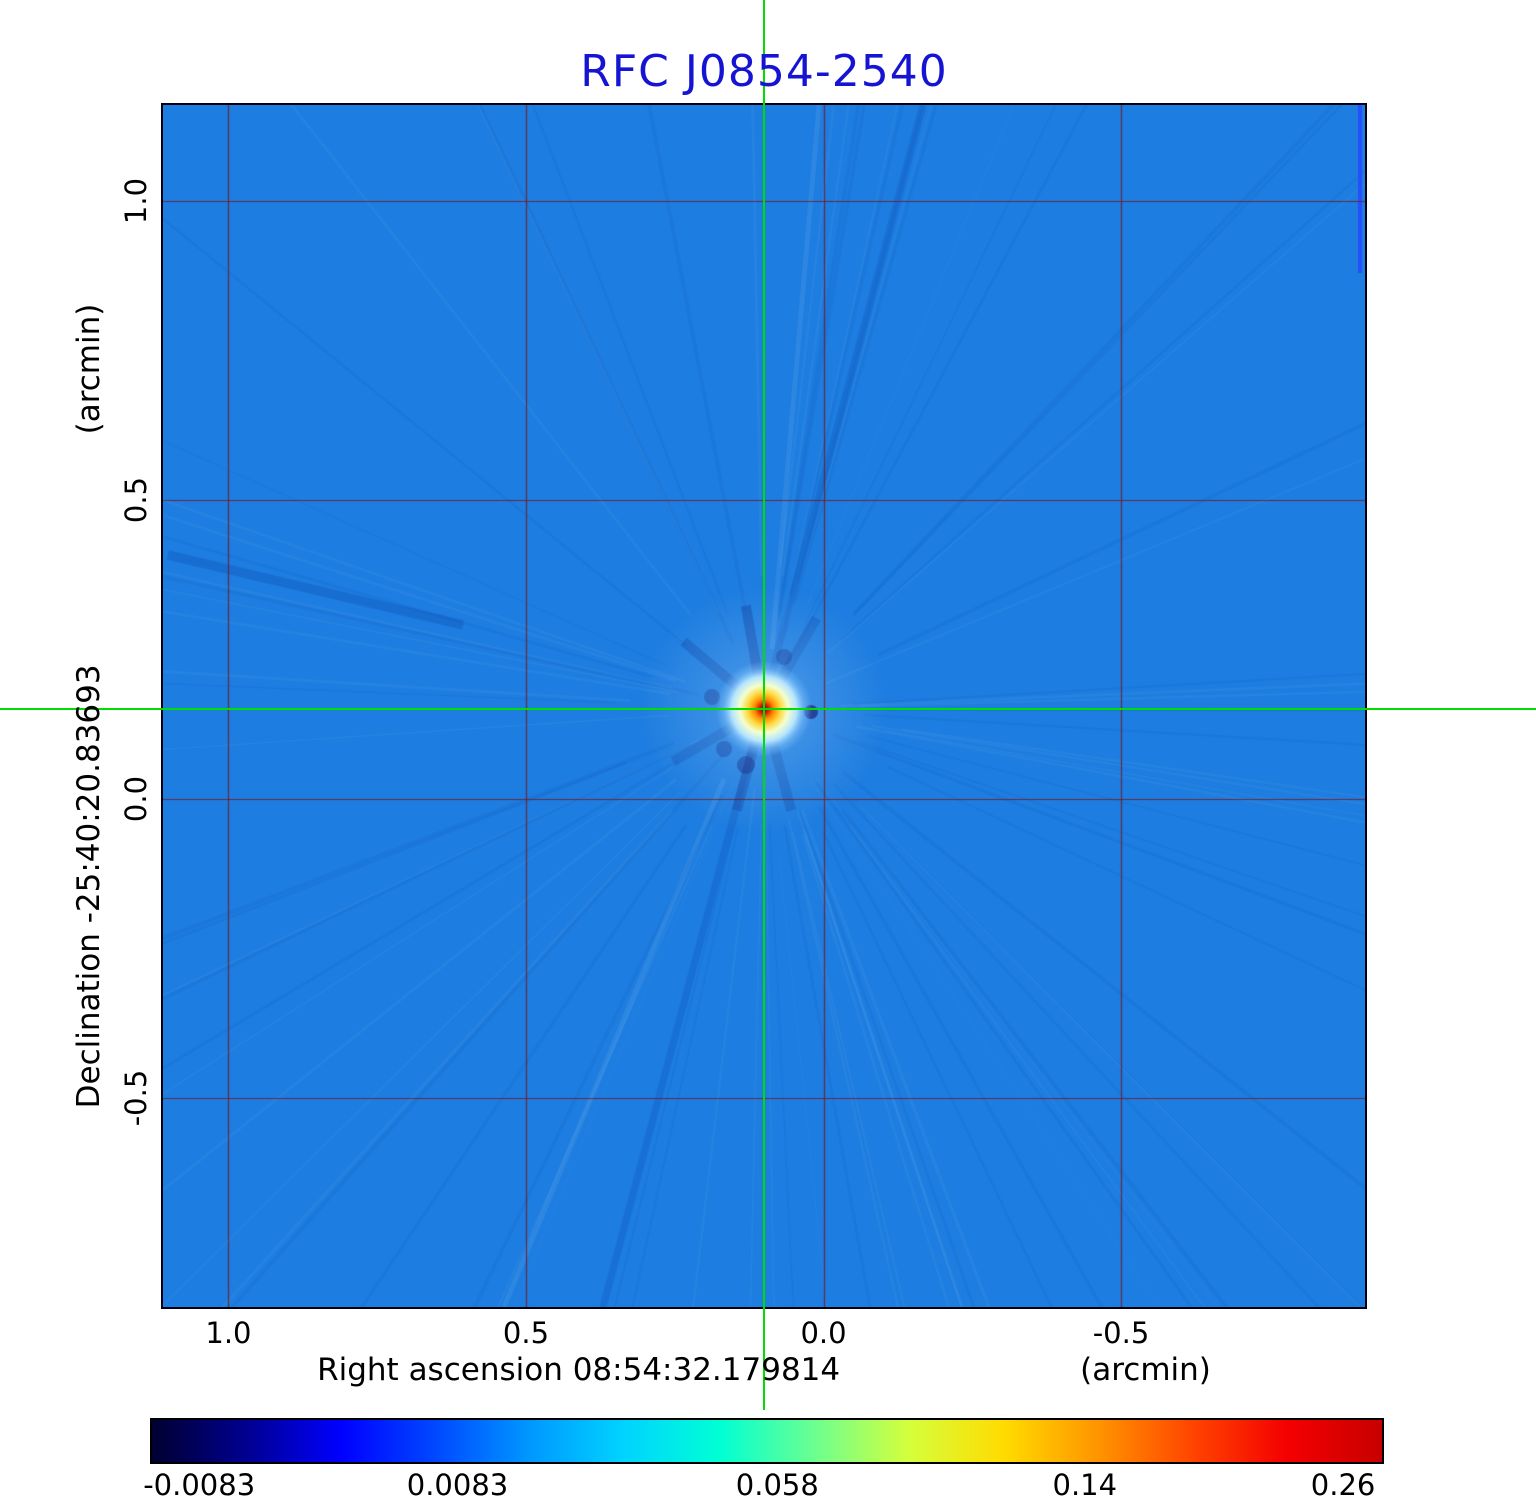 Image resolution: width=1536 pixels, height=1511 pixels. I want to click on colorbar-tick-label: 0.26, so click(1343, 1485).